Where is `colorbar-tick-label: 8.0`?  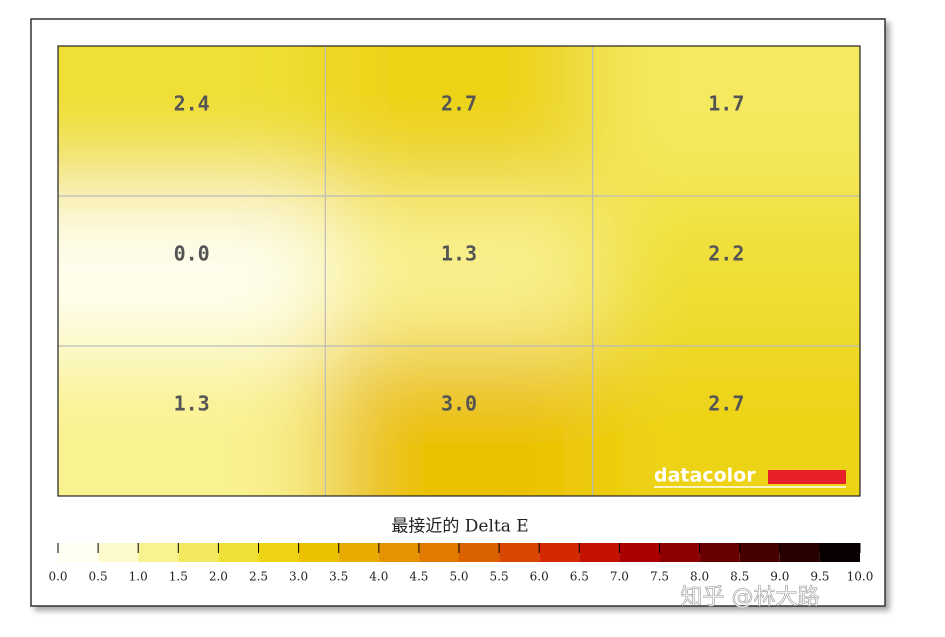 colorbar-tick-label: 8.0 is located at coordinates (699, 577).